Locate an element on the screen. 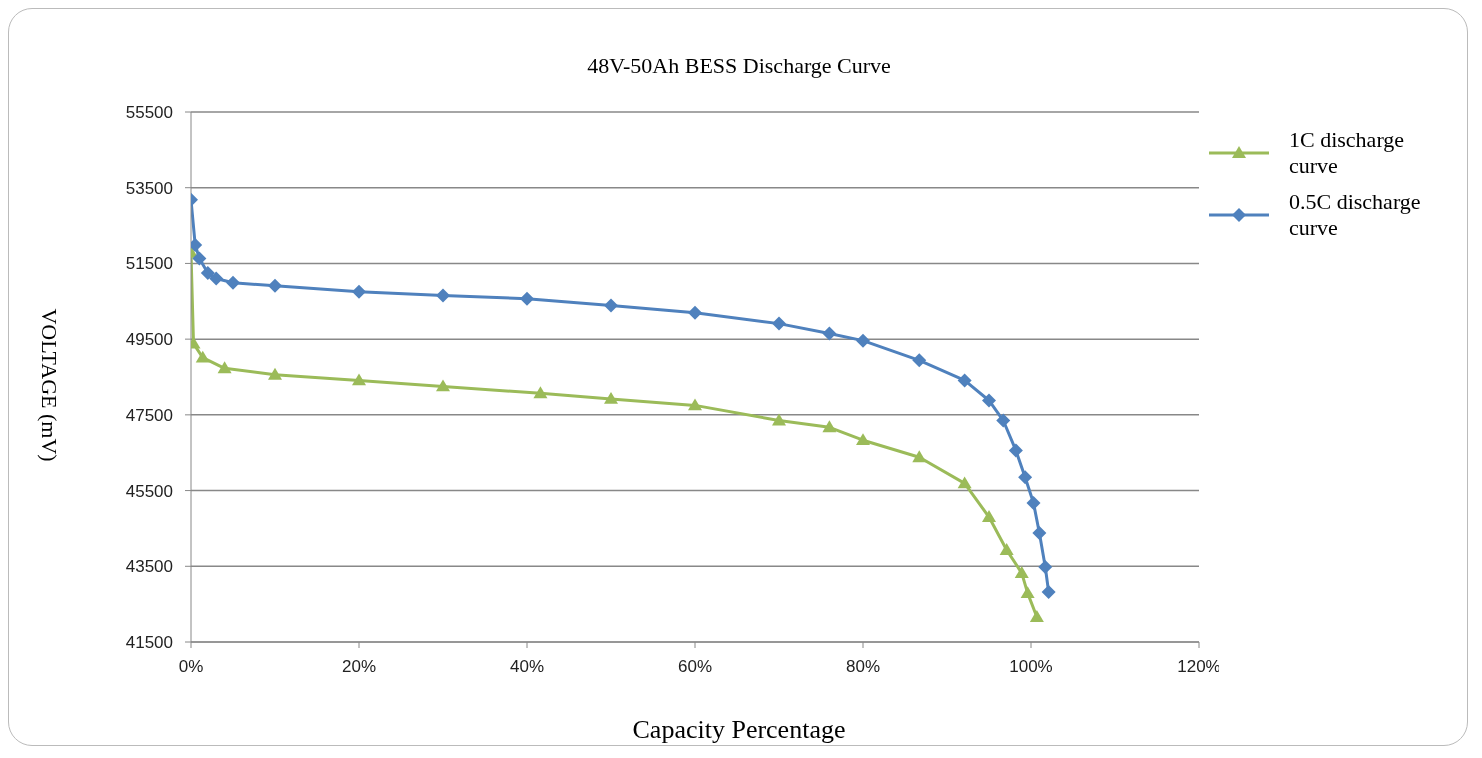  y-tick-label: 41500 is located at coordinates (149, 643).